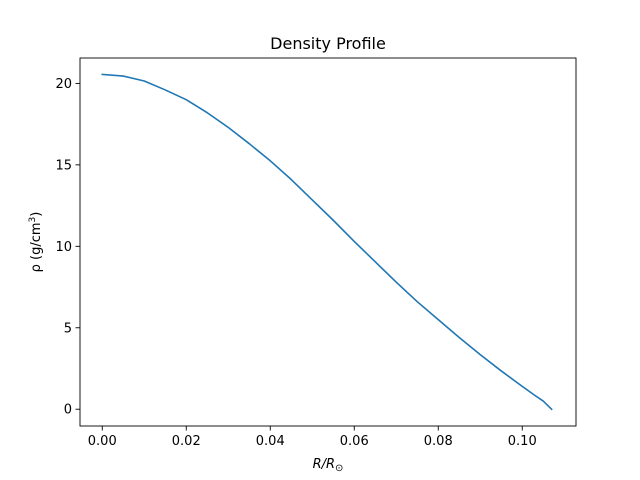  Describe the element at coordinates (328, 43) in the screenshot. I see `chart-title: Density Profile` at that location.